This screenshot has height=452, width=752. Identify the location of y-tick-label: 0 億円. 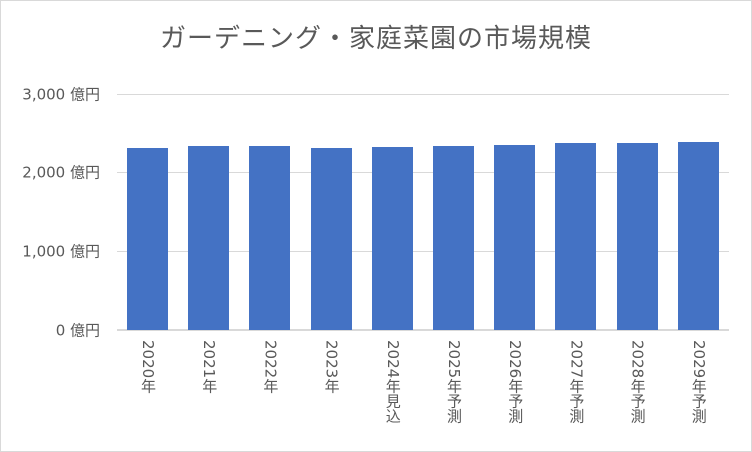
(77, 330).